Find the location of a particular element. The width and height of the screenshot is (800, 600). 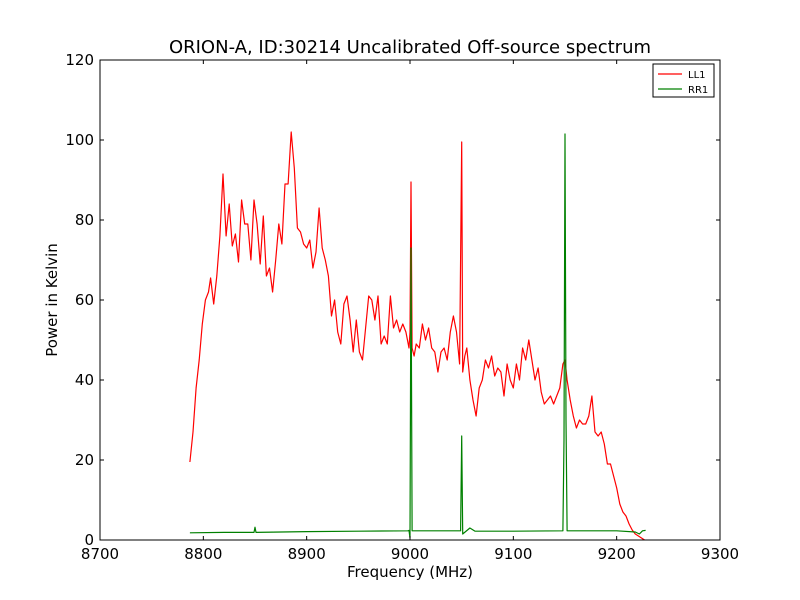

legend-box is located at coordinates (683, 80).